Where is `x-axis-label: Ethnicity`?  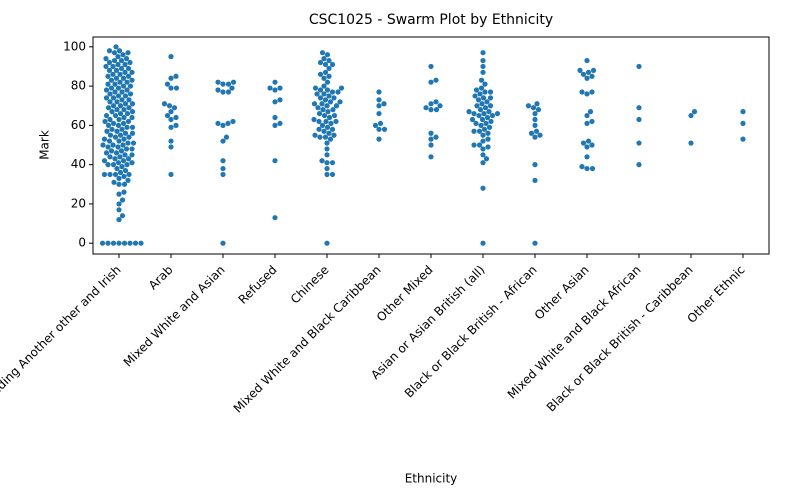 x-axis-label: Ethnicity is located at coordinates (431, 479).